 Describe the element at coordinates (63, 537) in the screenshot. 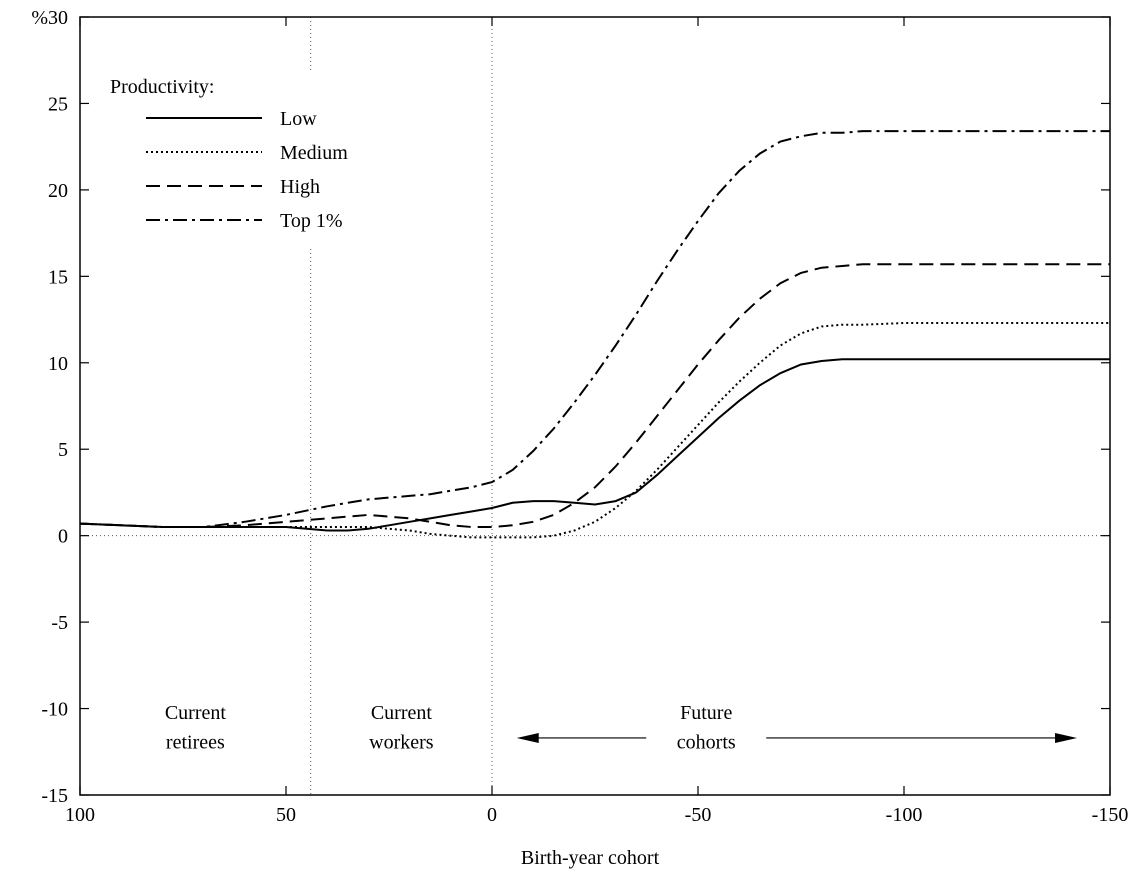

I see `y-tick-label: 0` at that location.